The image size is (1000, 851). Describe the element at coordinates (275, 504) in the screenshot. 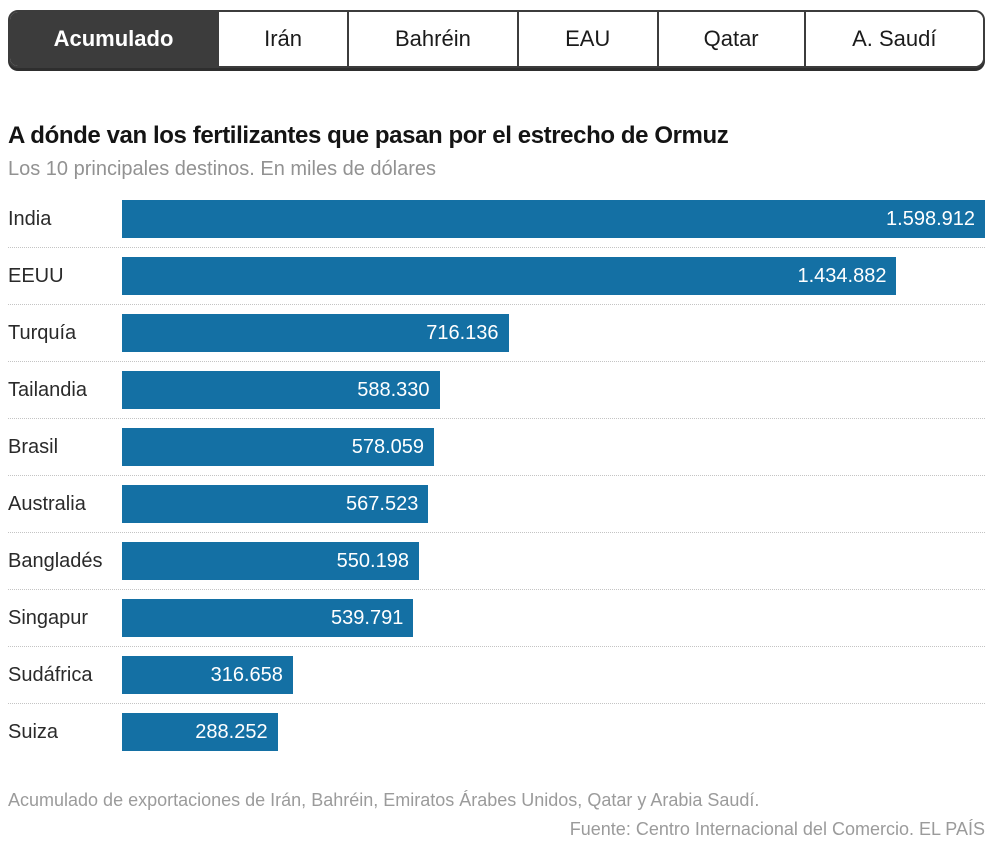

I see `bar: 567.523` at that location.